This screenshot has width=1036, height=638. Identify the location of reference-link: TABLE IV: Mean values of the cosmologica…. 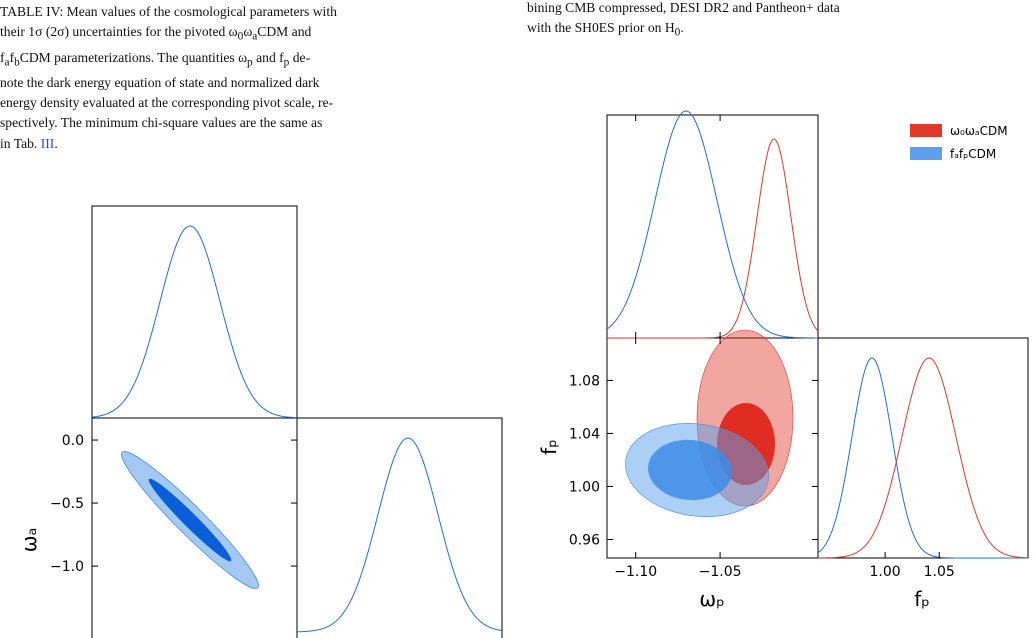
(168, 11).